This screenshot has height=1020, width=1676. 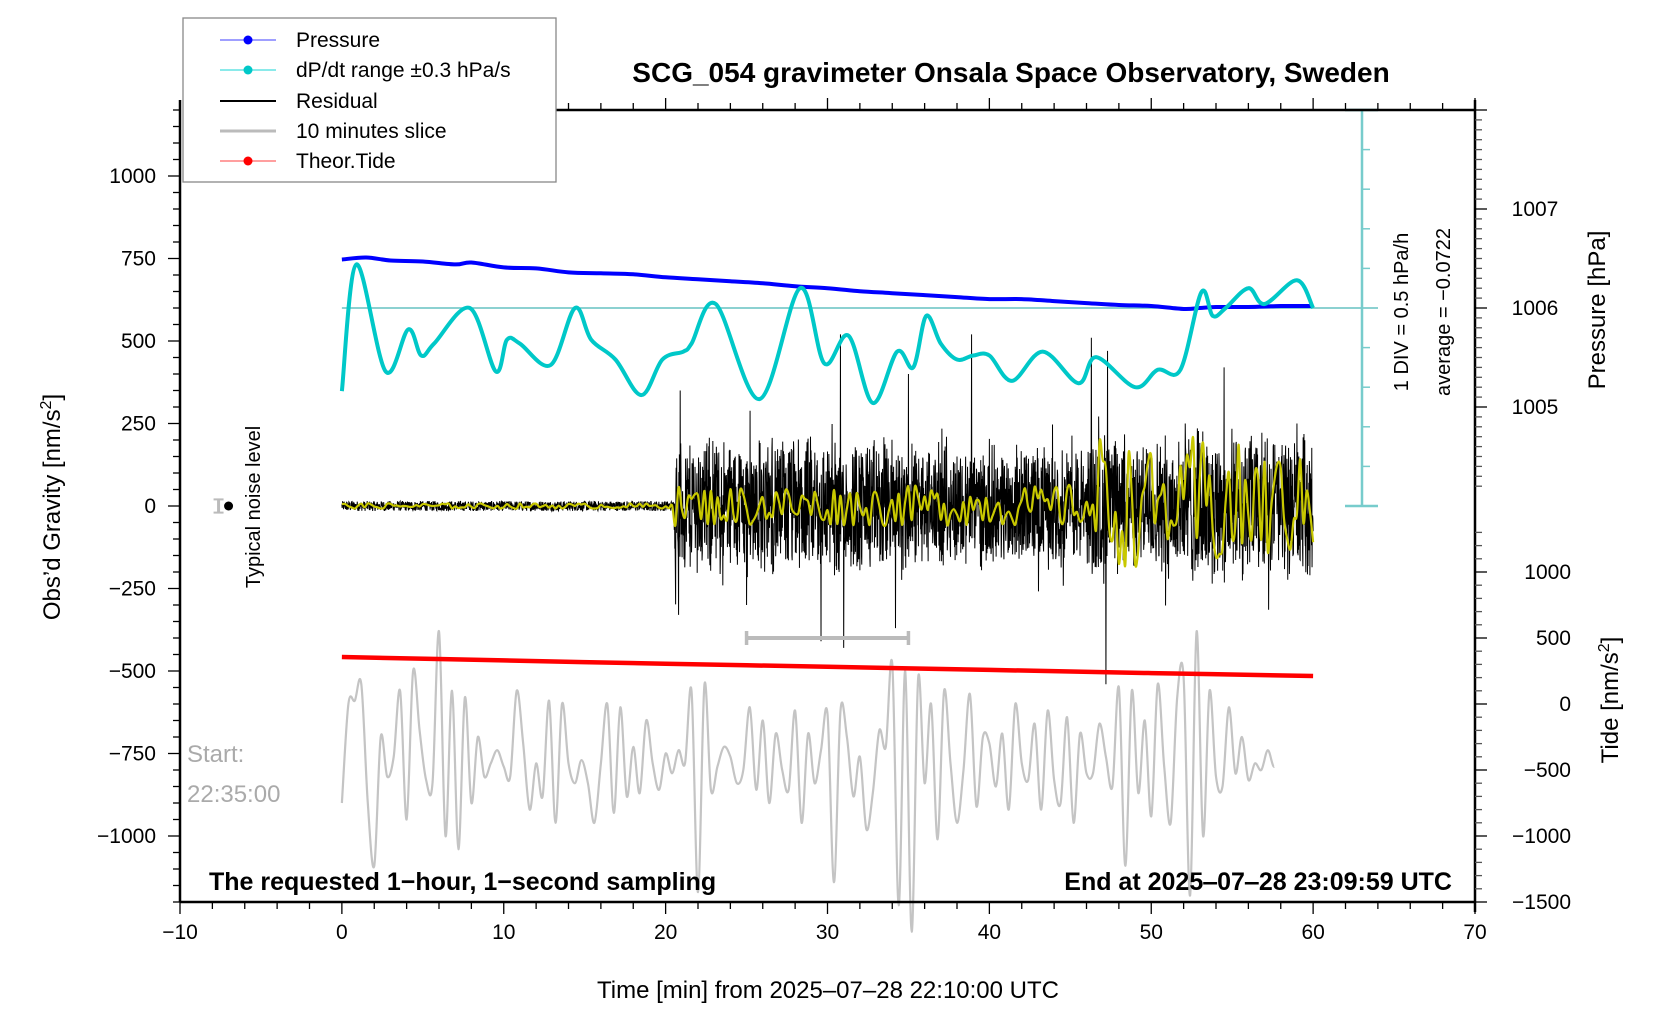 I want to click on y-left-tick-label: 750, so click(x=138, y=259).